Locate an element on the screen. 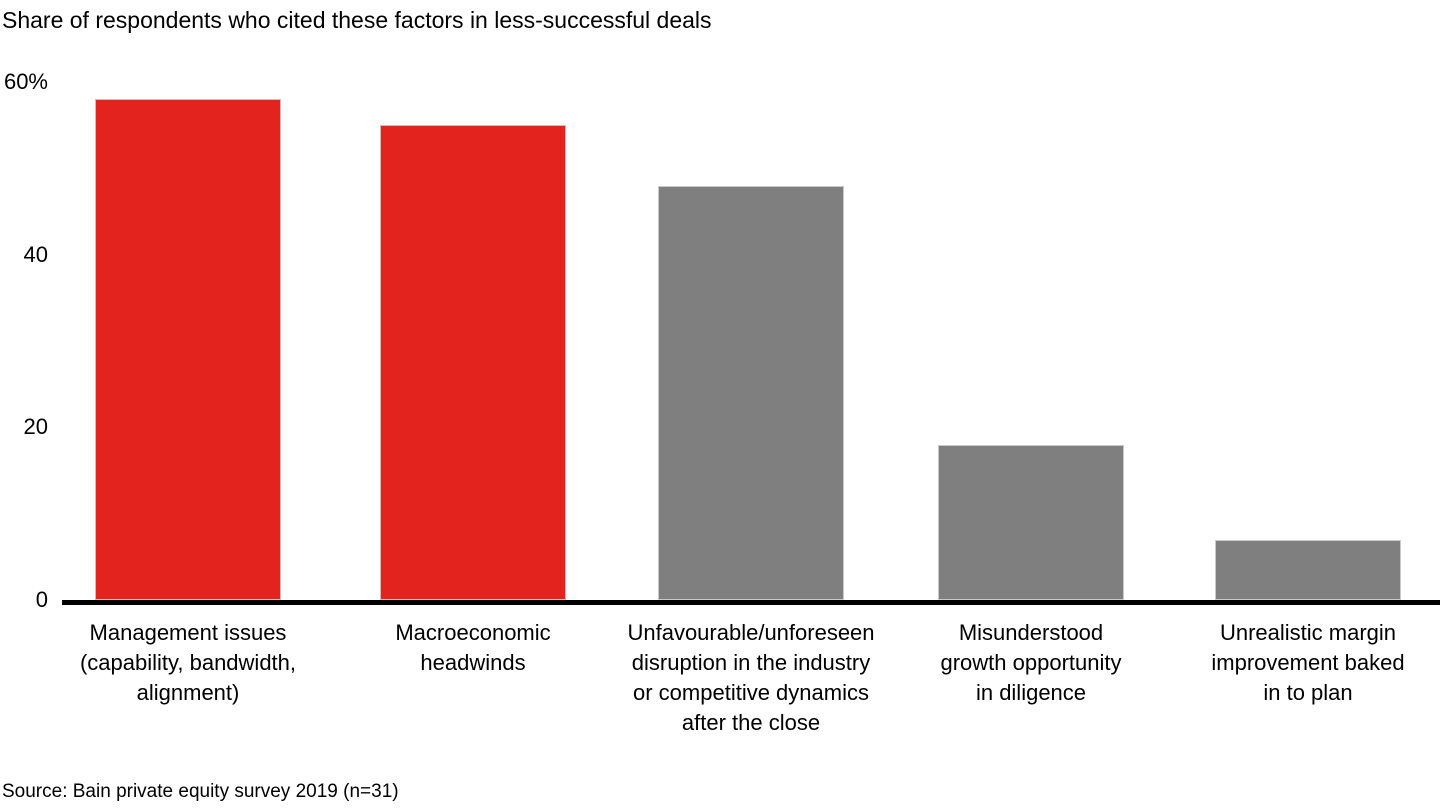 The width and height of the screenshot is (1440, 810). x-axis-label-line: in diligence is located at coordinates (1031, 692).